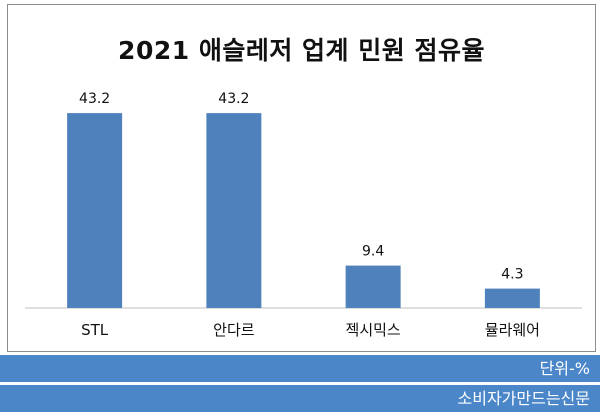 The image size is (600, 419). Describe the element at coordinates (373, 330) in the screenshot. I see `category-label-3: 젝시믹스` at that location.